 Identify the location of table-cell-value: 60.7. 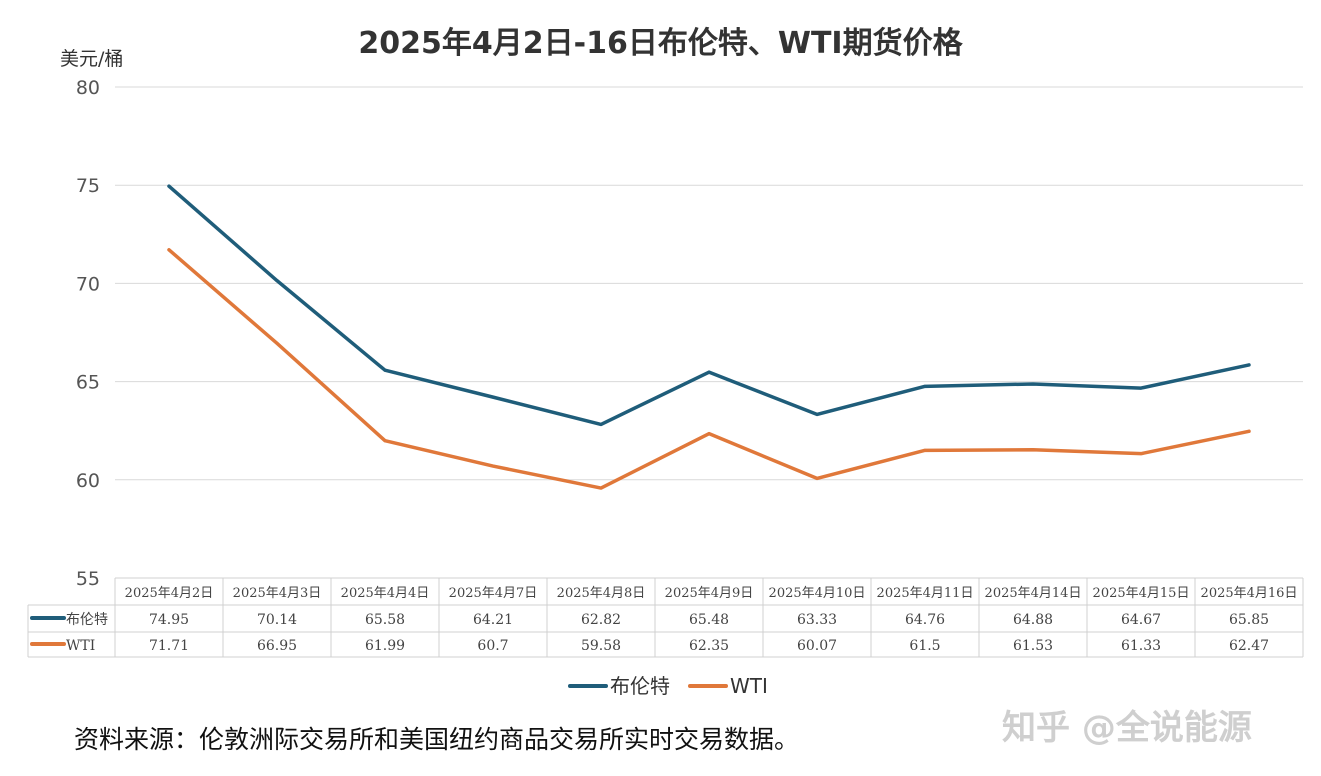
(492, 646).